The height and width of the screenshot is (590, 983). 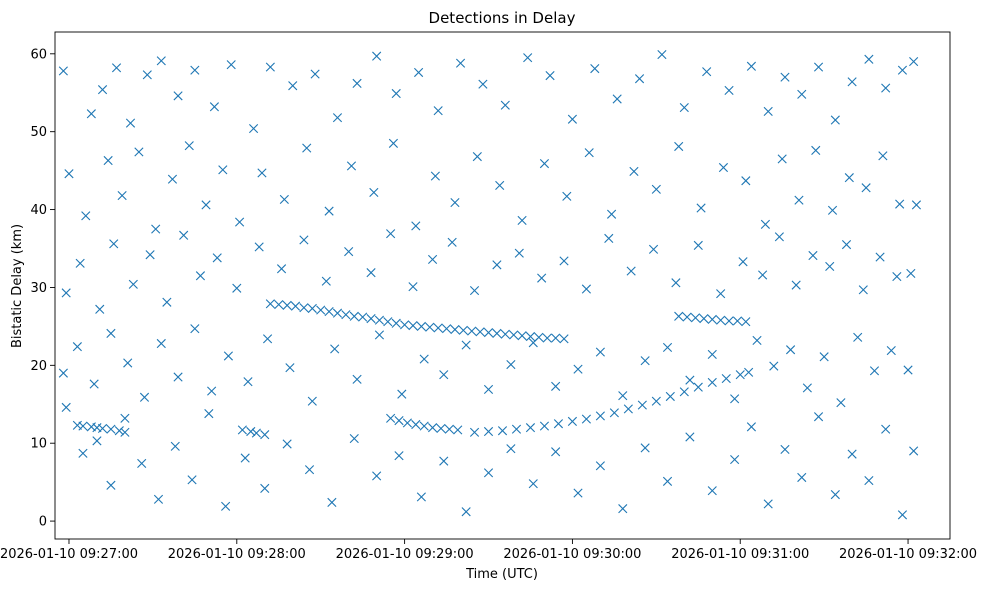 I want to click on chart-title: Detections in Delay, so click(x=502, y=18).